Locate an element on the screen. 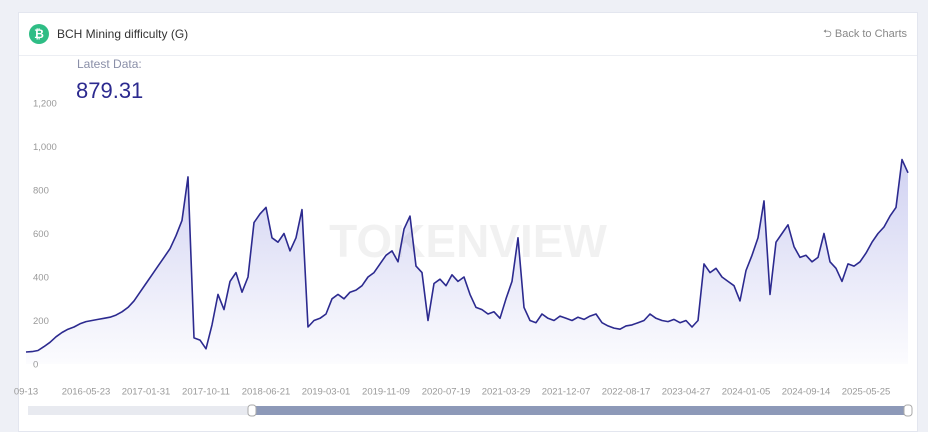 This screenshot has height=432, width=928. back-text: Back to Charts is located at coordinates (870, 33).